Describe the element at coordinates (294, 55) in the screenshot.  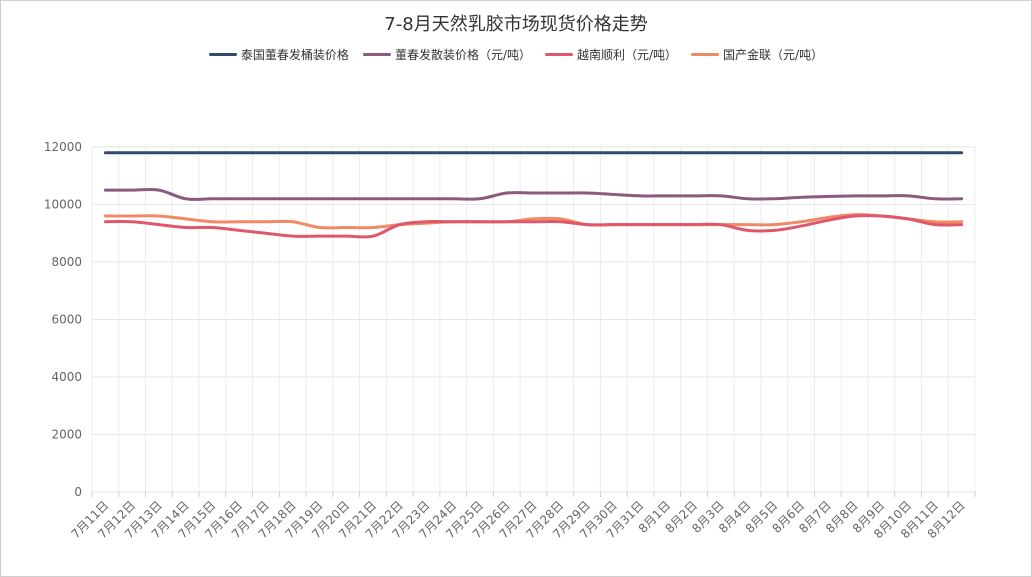
I see `legend-label: 泰国董春发桶装价格` at that location.